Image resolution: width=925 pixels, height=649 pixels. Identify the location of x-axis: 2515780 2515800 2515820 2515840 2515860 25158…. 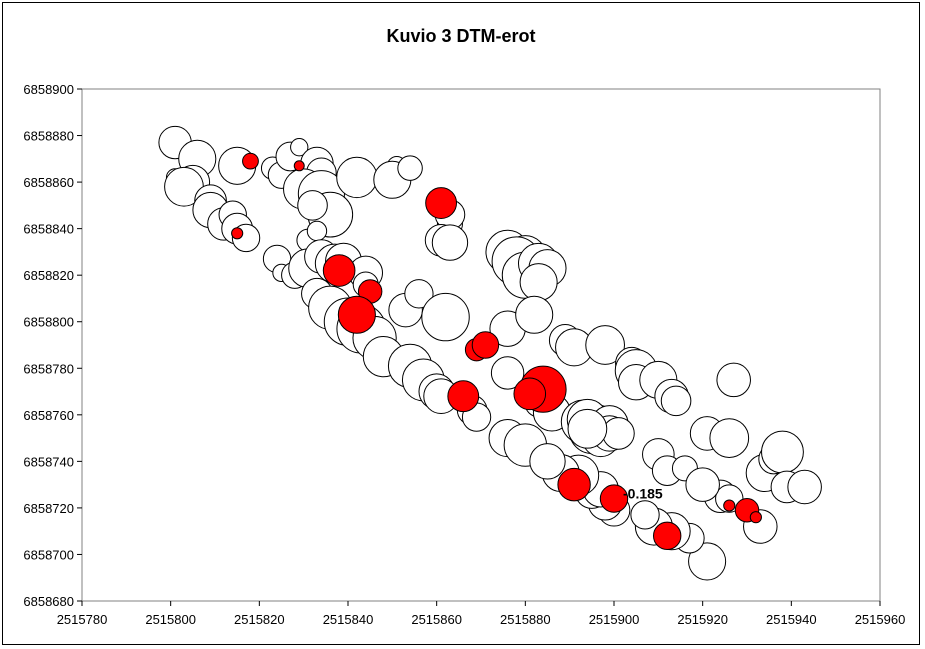
(481, 614).